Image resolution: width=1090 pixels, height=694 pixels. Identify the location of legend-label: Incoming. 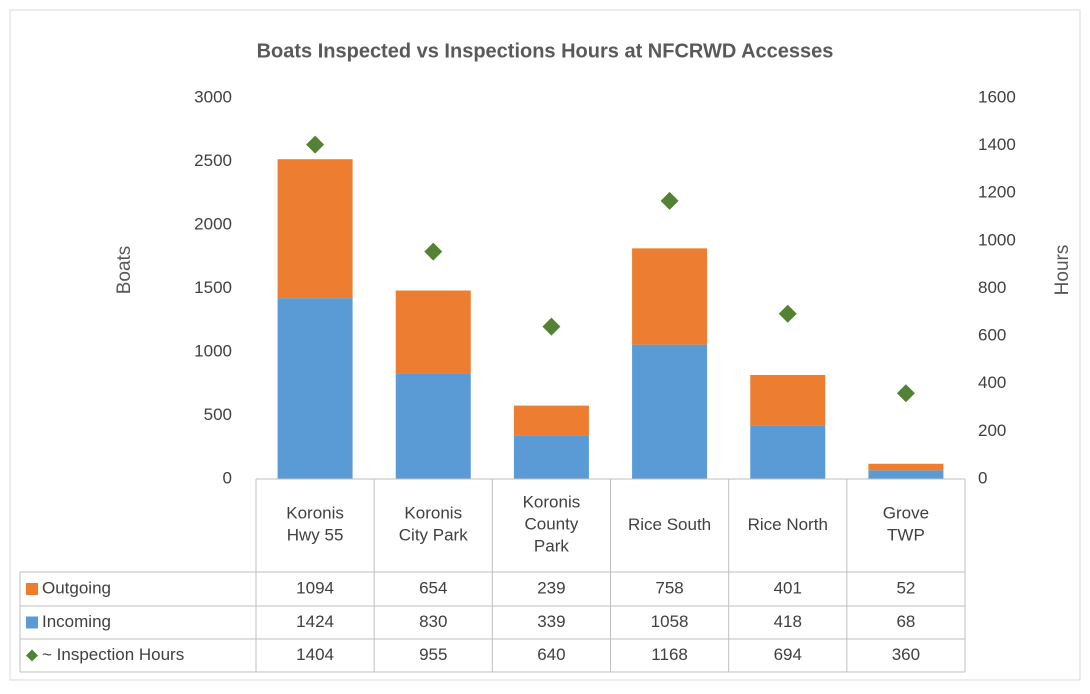
(76, 621).